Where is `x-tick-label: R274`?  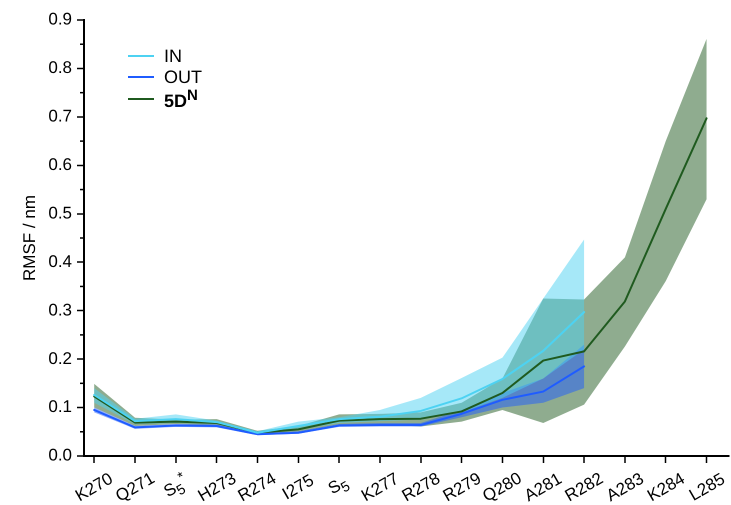
x-tick-label: R274 is located at coordinates (257, 486).